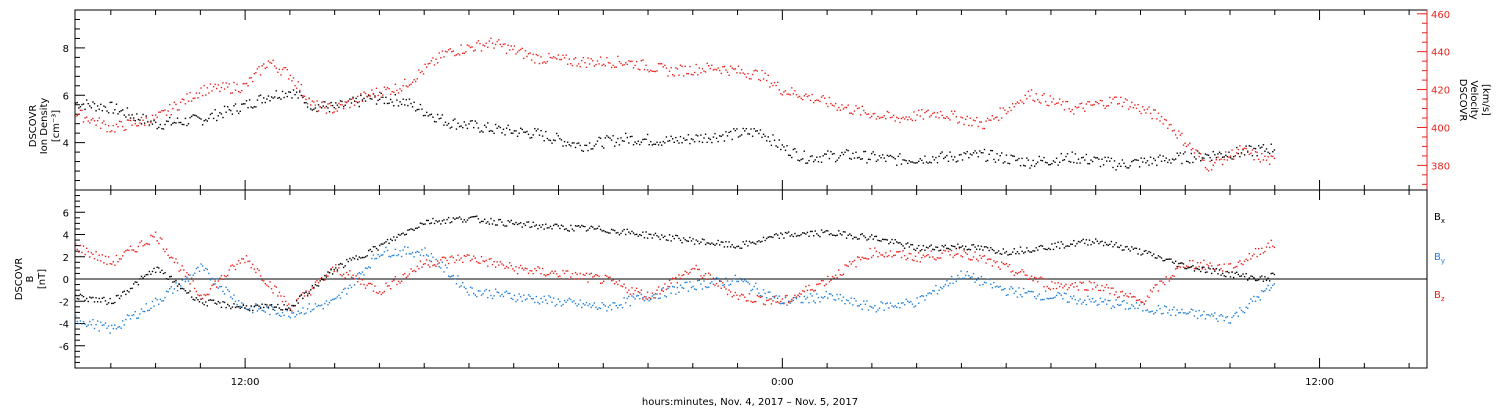 This screenshot has height=410, width=1500. I want to click on x-tick-label: 12:00, so click(245, 382).